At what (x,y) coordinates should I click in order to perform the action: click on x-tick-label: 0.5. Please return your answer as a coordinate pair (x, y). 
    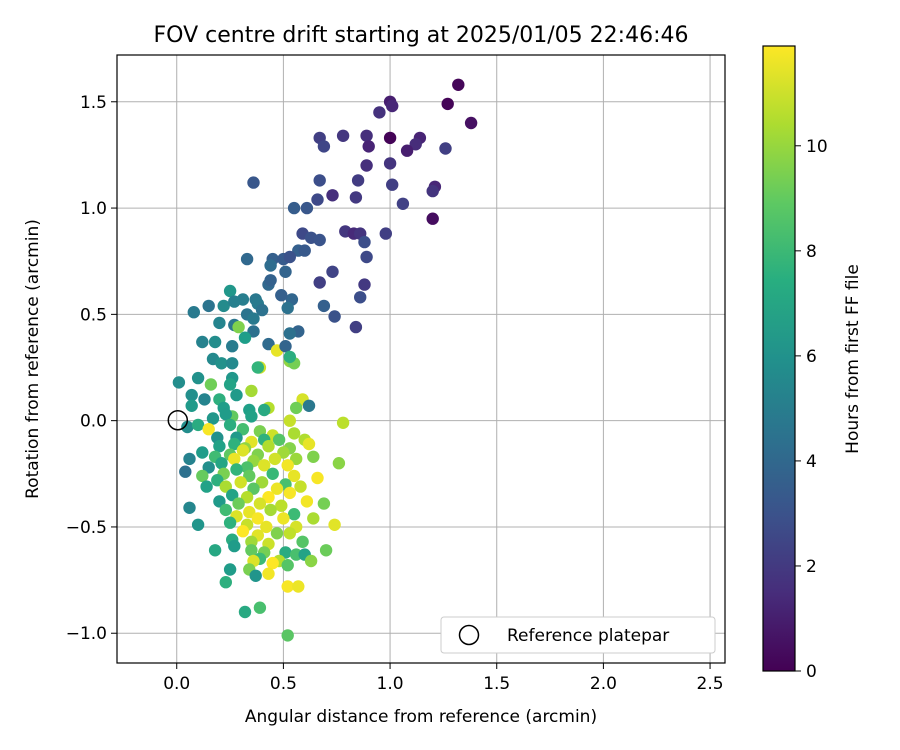
    Looking at the image, I should click on (283, 684).